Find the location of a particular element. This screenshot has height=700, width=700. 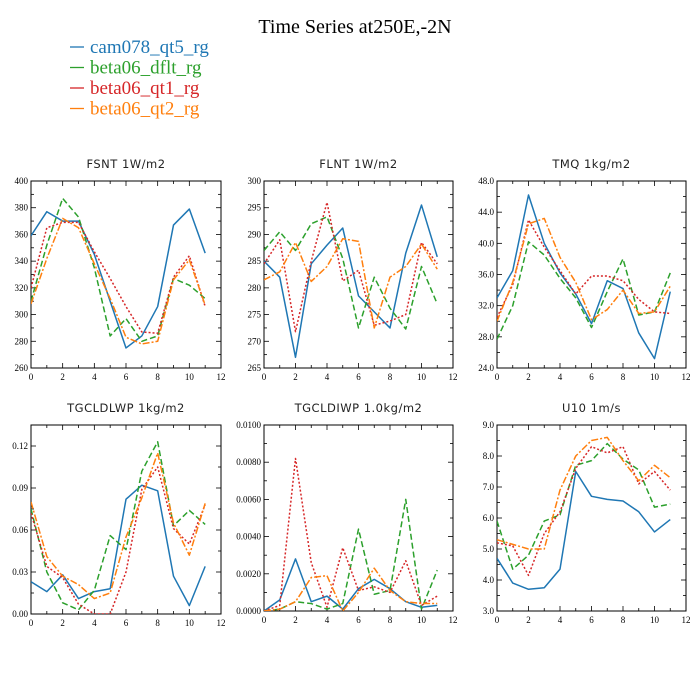

y-tick-label: 5.0 is located at coordinates (489, 549).